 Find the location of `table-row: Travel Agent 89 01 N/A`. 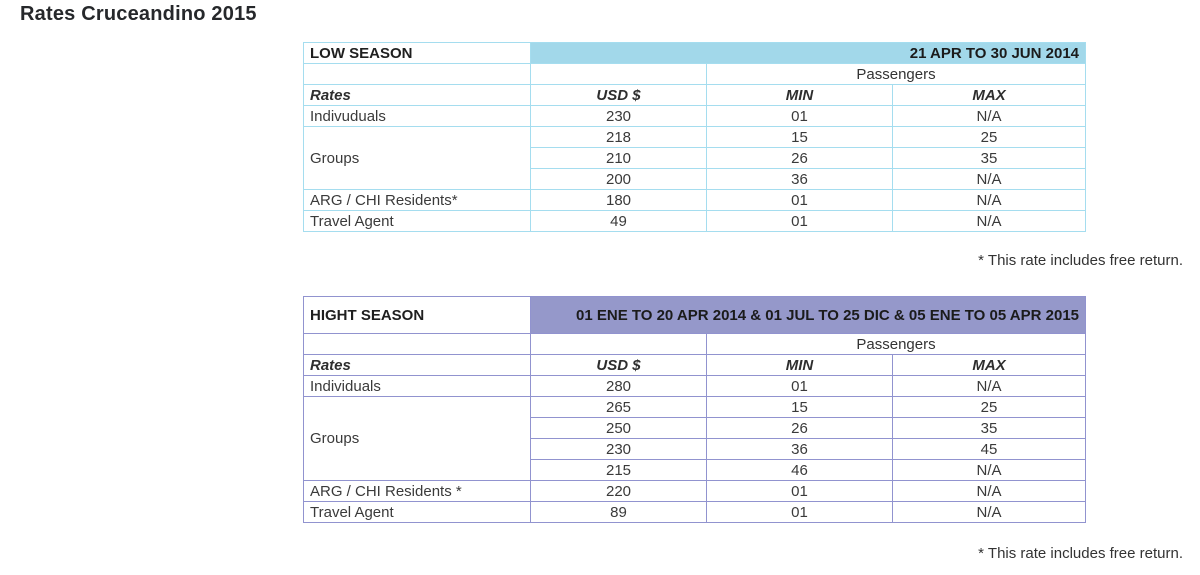

table-row: Travel Agent 89 01 N/A is located at coordinates (695, 512).